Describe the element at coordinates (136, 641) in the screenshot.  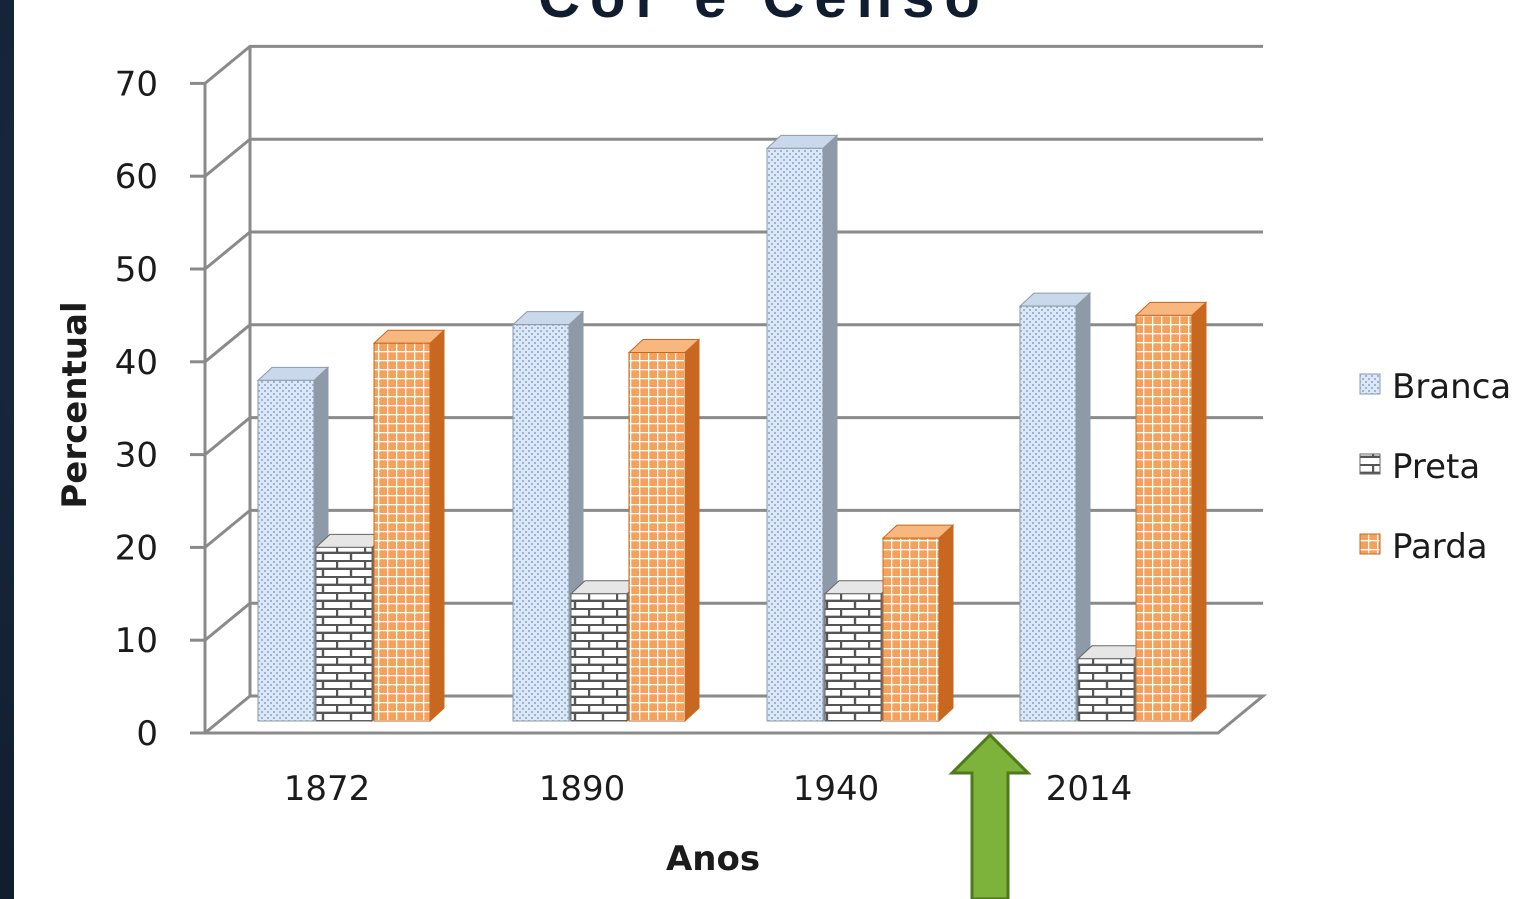
I see `y-tick-label: 10` at that location.